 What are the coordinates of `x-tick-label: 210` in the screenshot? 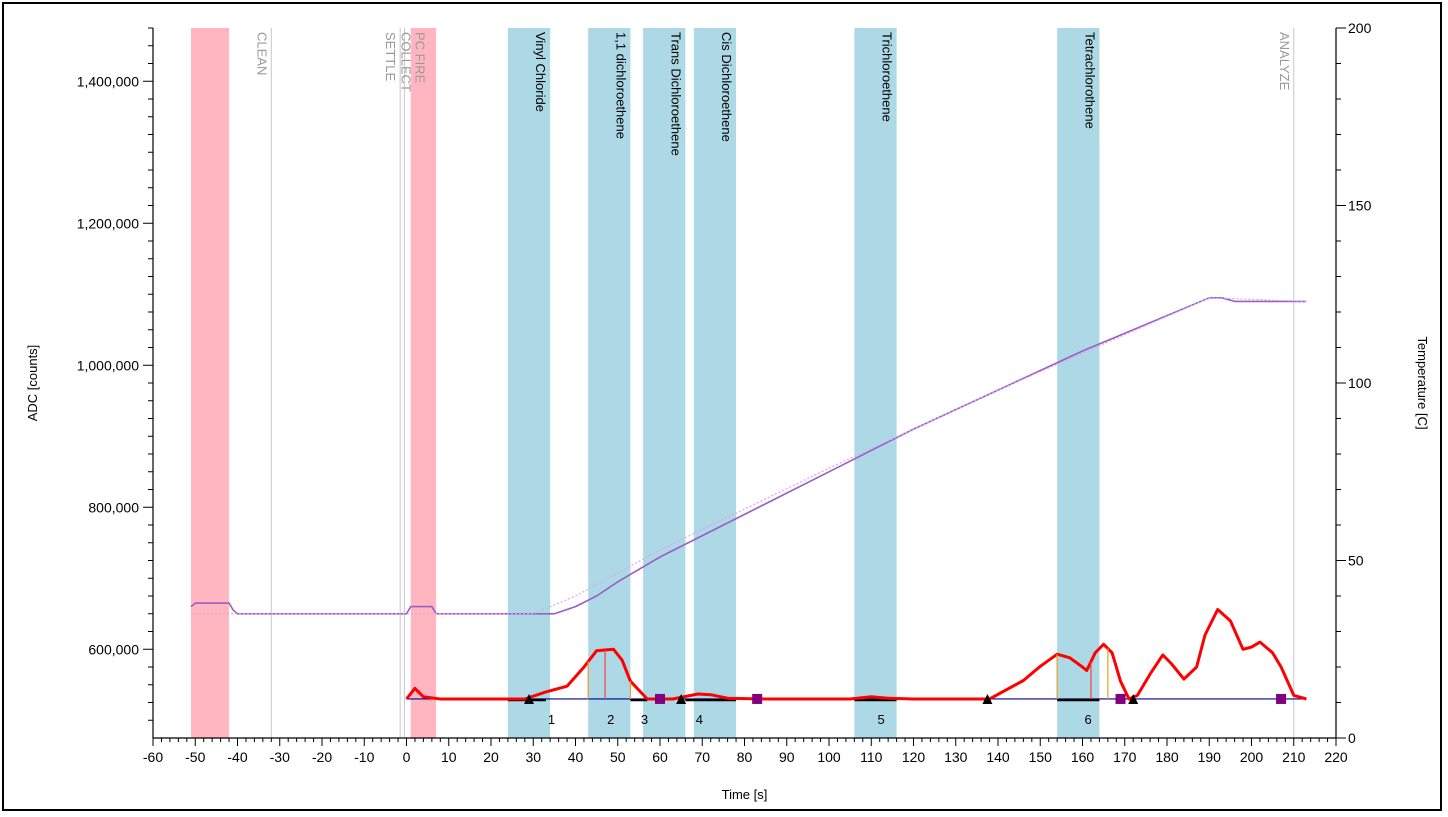 It's located at (1294, 757).